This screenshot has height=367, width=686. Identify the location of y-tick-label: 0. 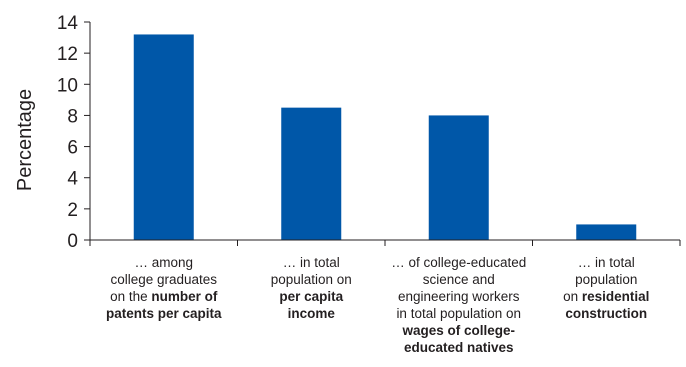
(72, 241).